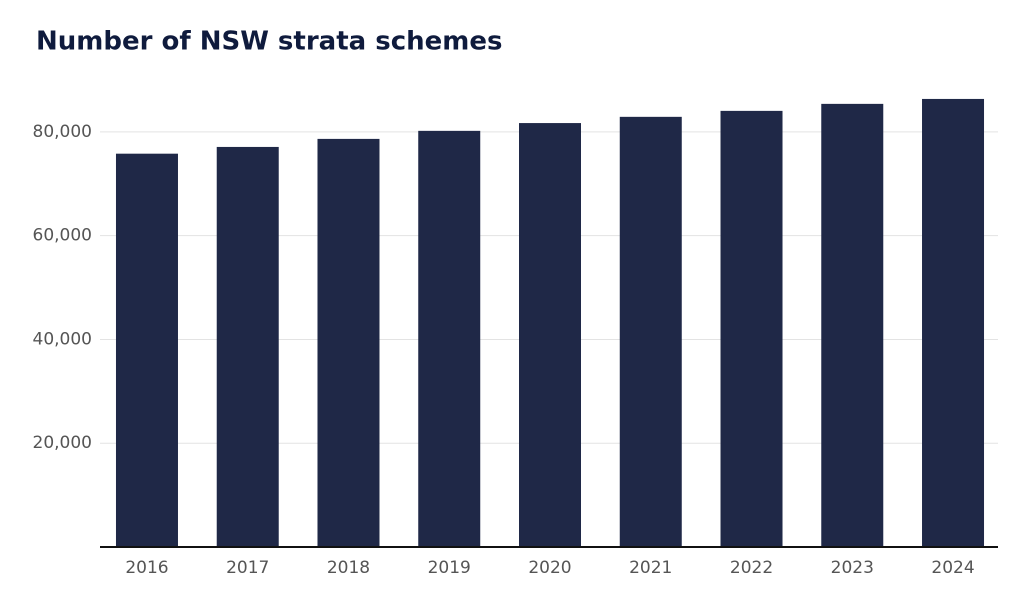 The width and height of the screenshot is (1024, 610). What do you see at coordinates (449, 568) in the screenshot?
I see `x-tick-label: 2019` at bounding box center [449, 568].